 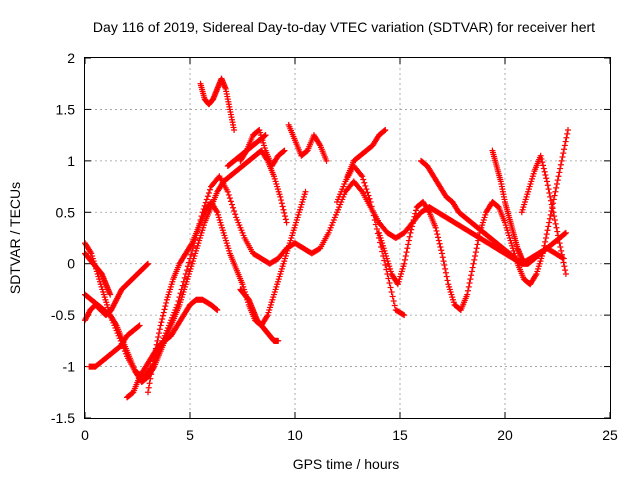 What do you see at coordinates (71, 264) in the screenshot?
I see `y-tick-label: 0` at bounding box center [71, 264].